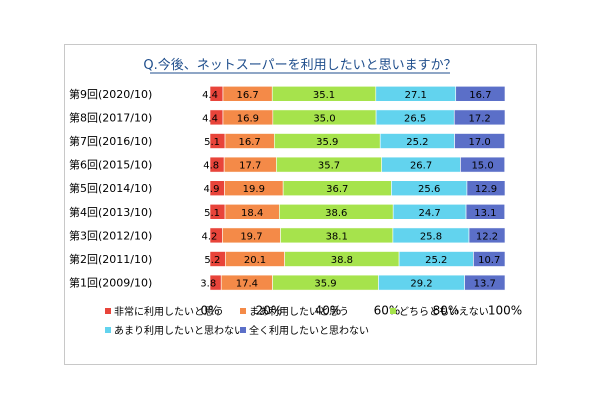 The height and width of the screenshot is (400, 600). I want to click on x-tick-label: 100%, so click(505, 310).